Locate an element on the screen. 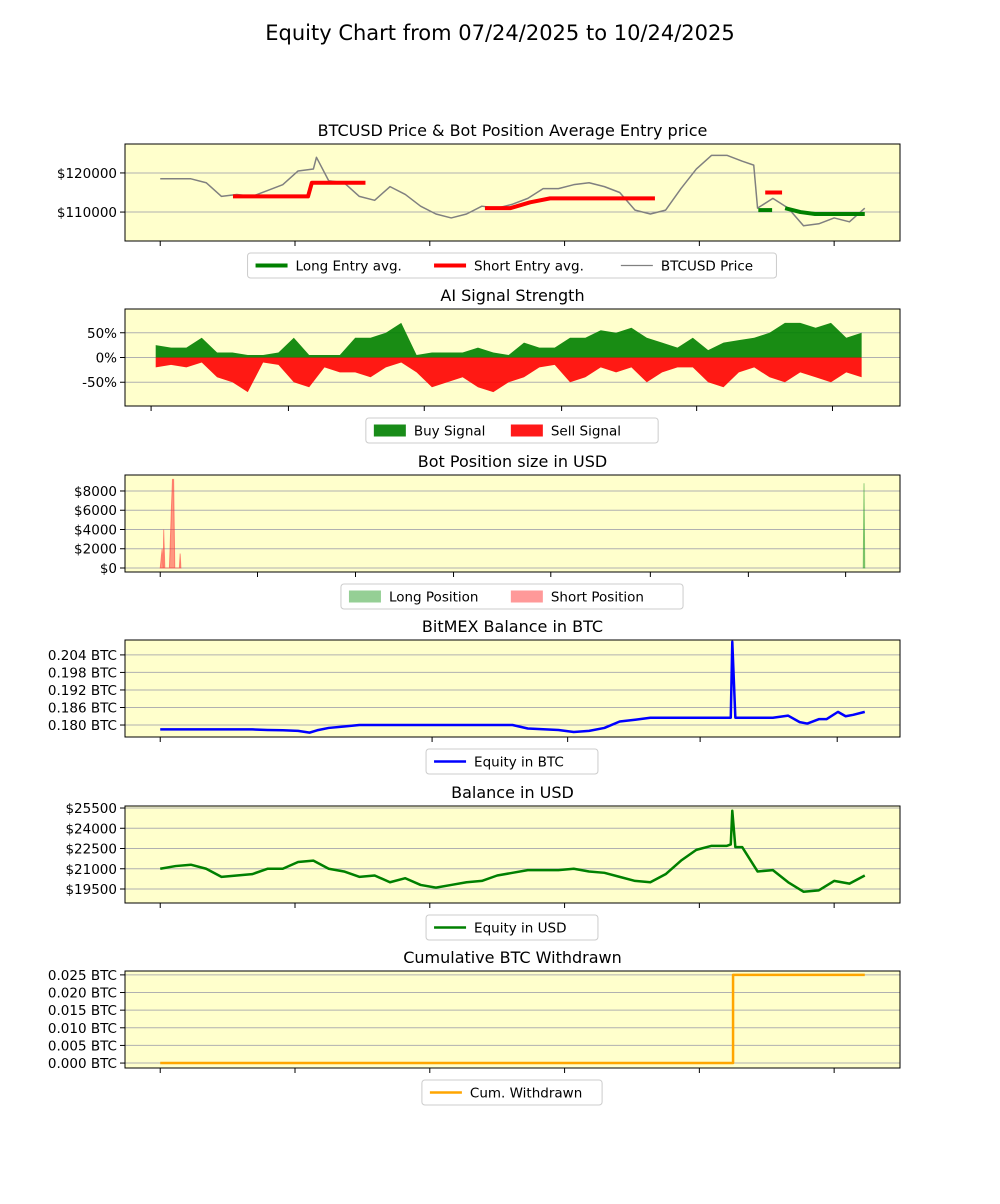 Image resolution: width=1000 pixels, height=1204 pixels. area-buy-signal is located at coordinates (508, 340).